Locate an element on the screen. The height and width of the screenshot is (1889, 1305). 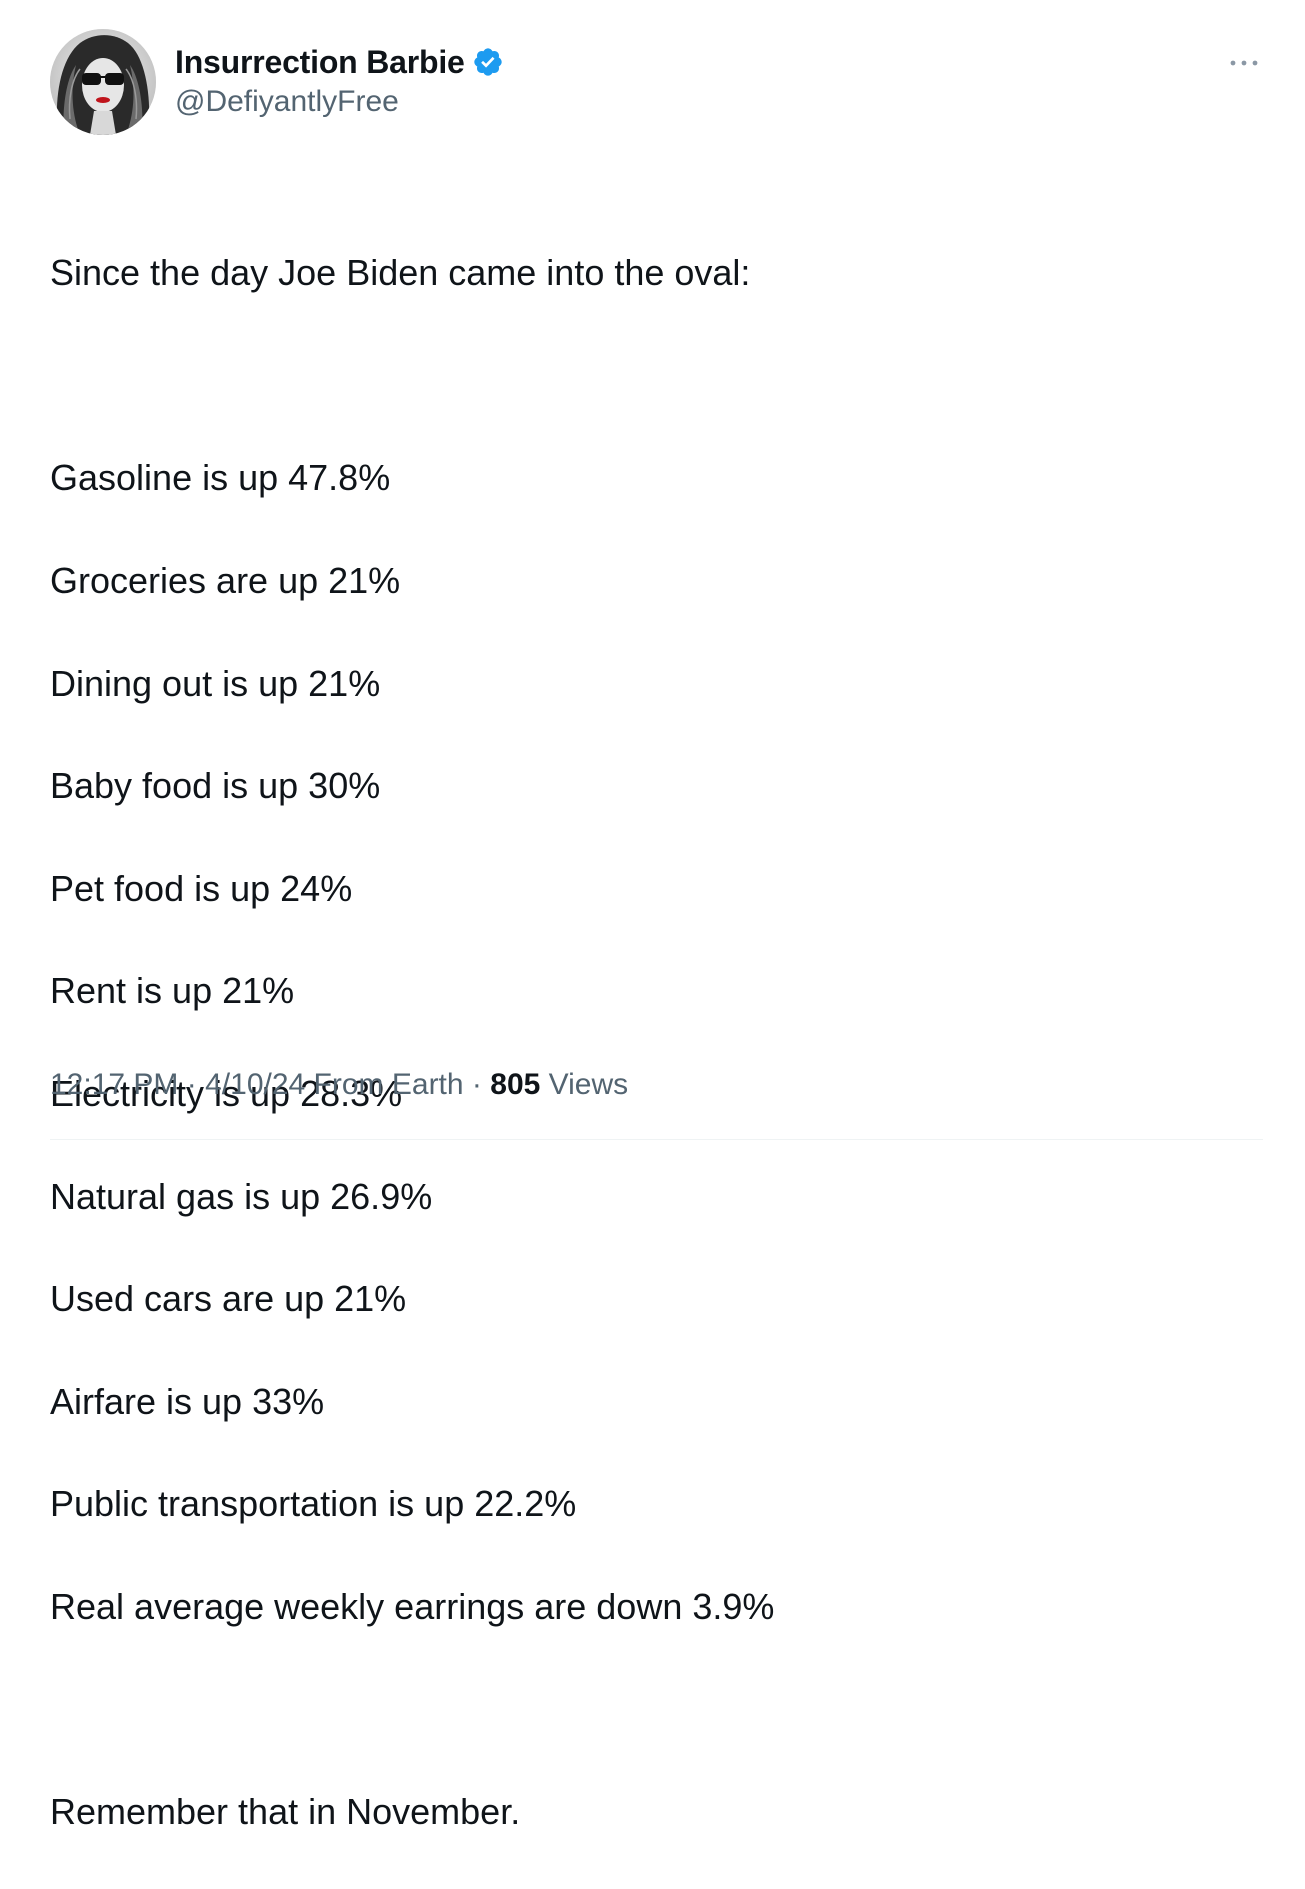
verified-badge-icon is located at coordinates (488, 62).